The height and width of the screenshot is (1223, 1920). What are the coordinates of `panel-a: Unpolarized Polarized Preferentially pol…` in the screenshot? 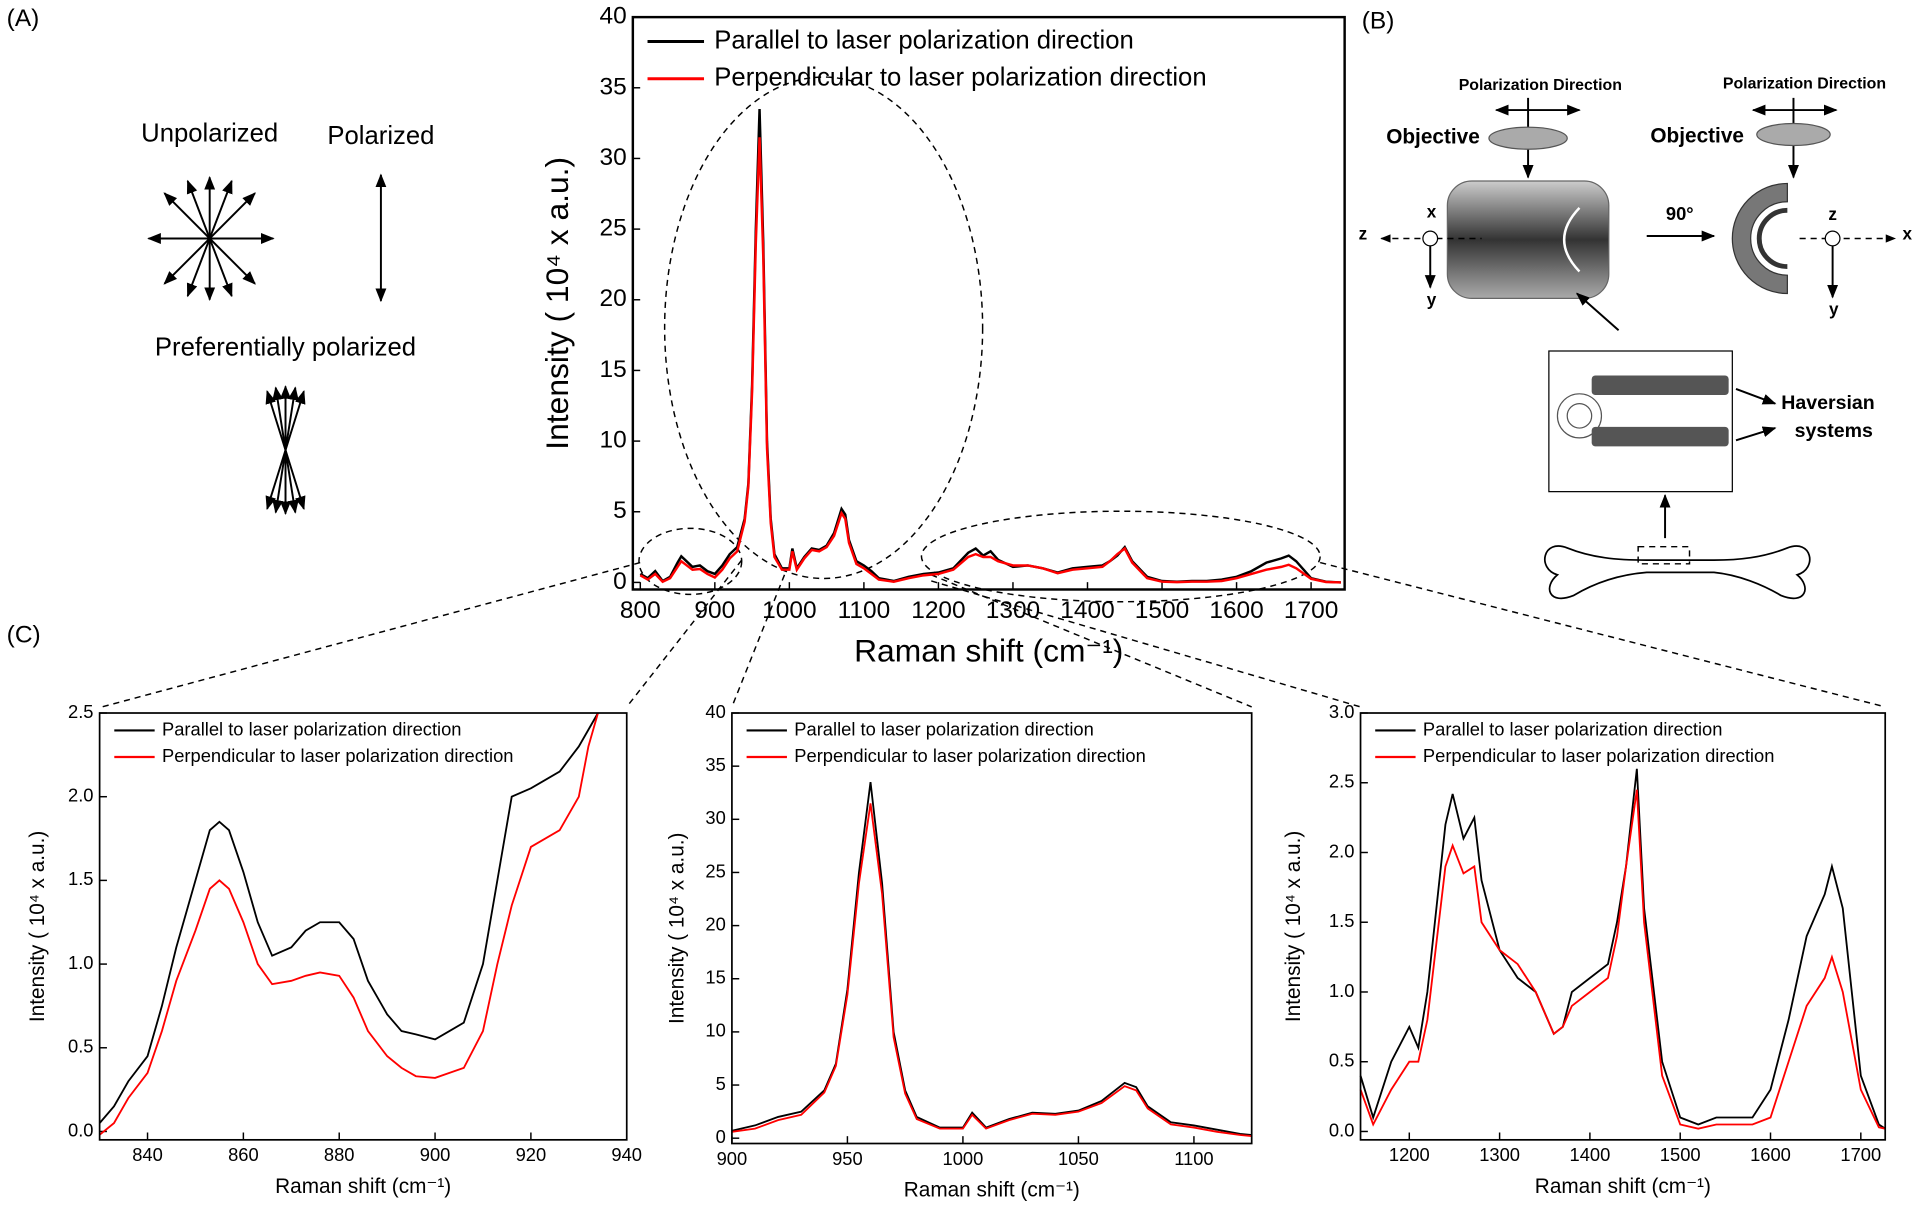 It's located at (287, 317).